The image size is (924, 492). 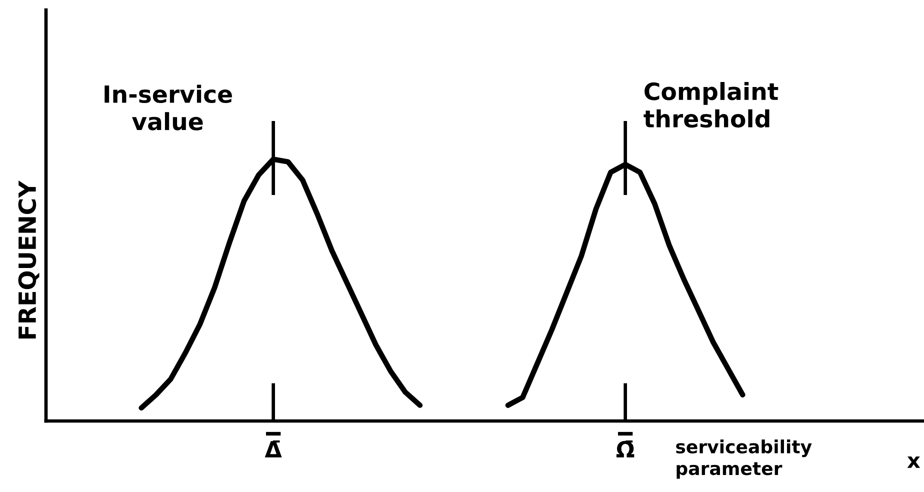 What do you see at coordinates (29, 259) in the screenshot?
I see `y-axis-title: FREQUENCY` at bounding box center [29, 259].